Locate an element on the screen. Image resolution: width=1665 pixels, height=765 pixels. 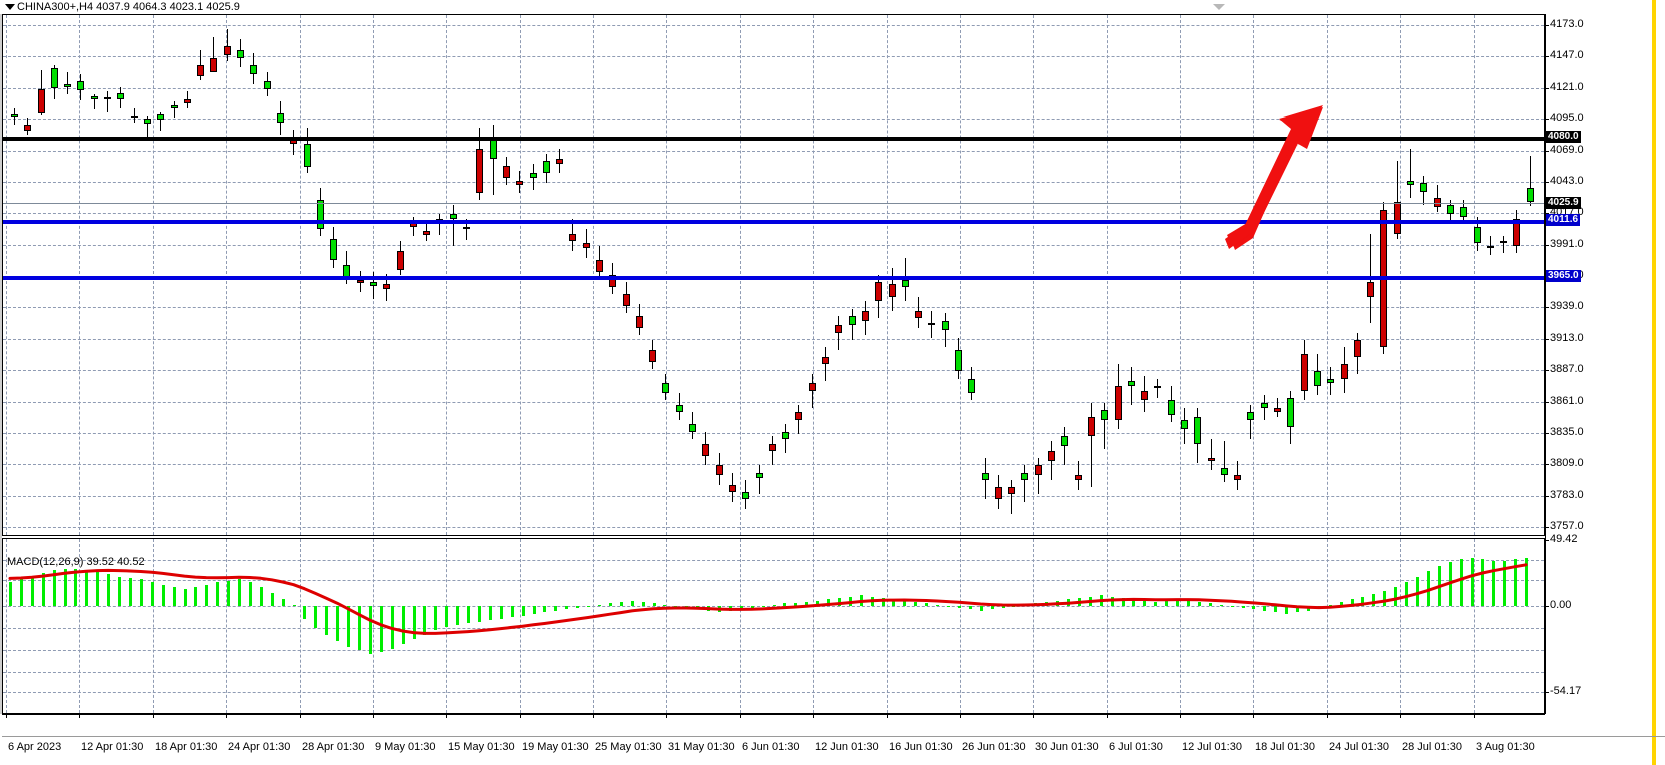
chevron-down-icon is located at coordinates (1219, 7).